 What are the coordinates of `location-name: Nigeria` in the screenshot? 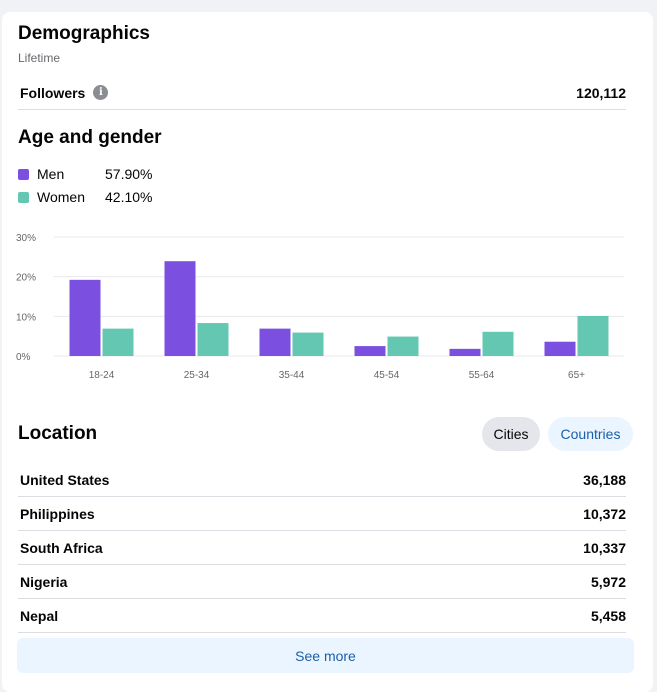 It's located at (44, 581).